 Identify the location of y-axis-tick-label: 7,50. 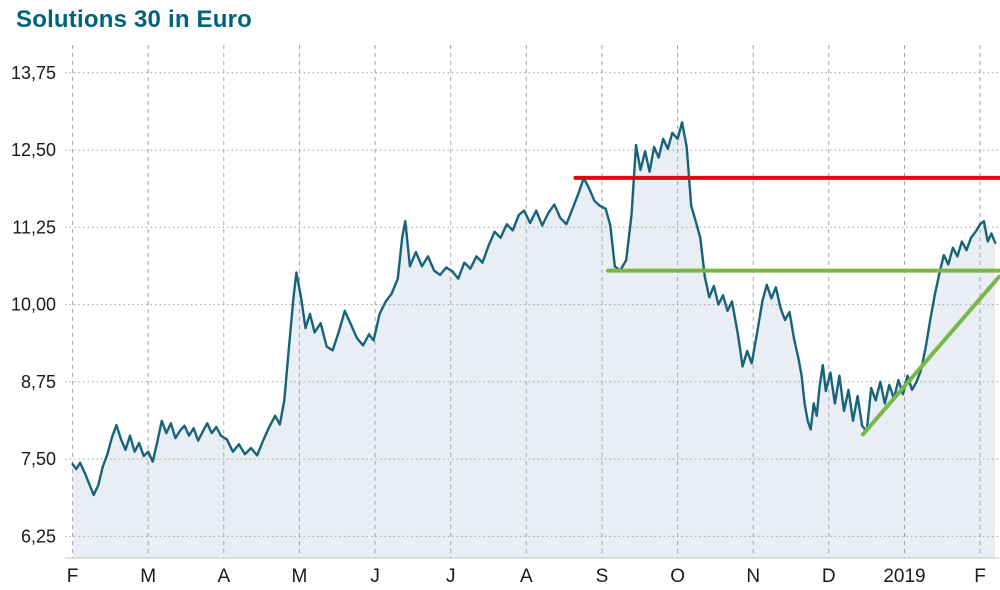
(38, 459).